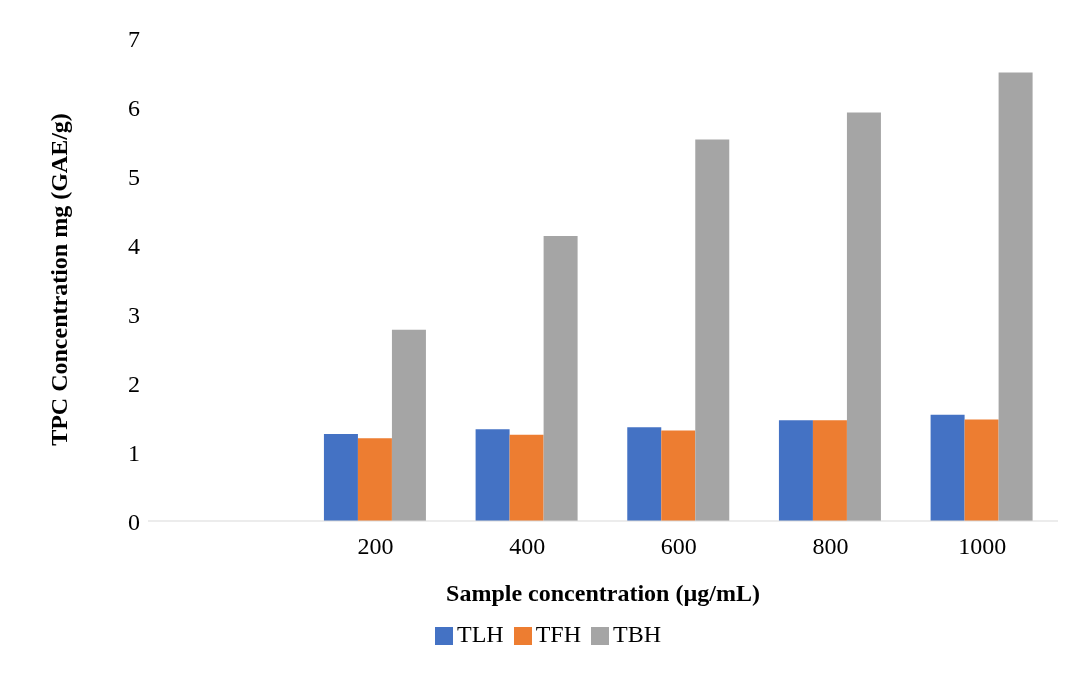 The height and width of the screenshot is (681, 1088). Describe the element at coordinates (134, 38) in the screenshot. I see `y-tick-label: 7` at that location.